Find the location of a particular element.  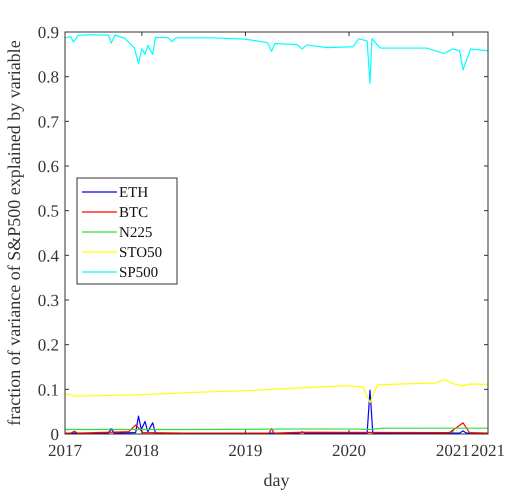

y-tick-label: 0.9 is located at coordinates (48, 32).